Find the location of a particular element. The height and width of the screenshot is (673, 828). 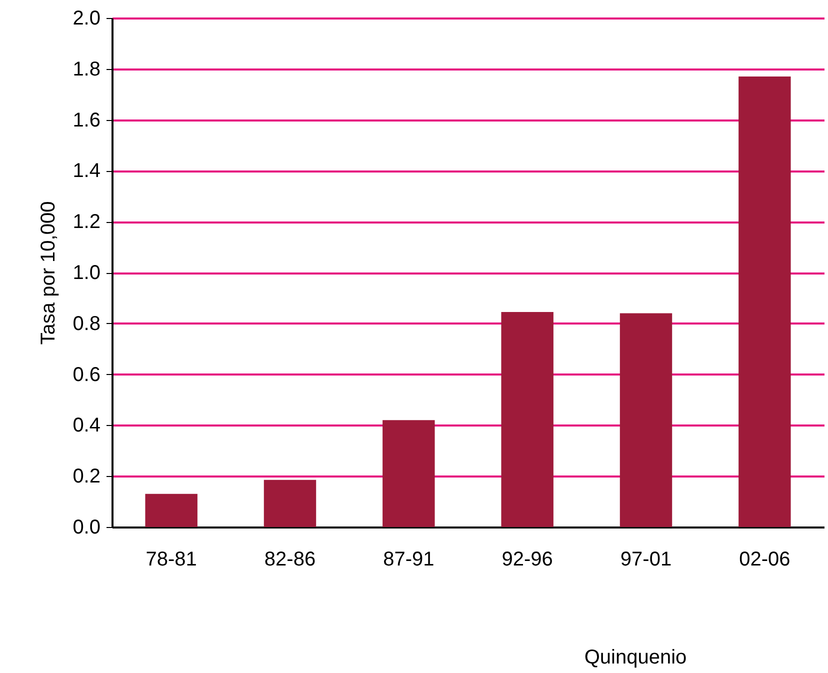

x-tick-label: 02-06 is located at coordinates (764, 559).